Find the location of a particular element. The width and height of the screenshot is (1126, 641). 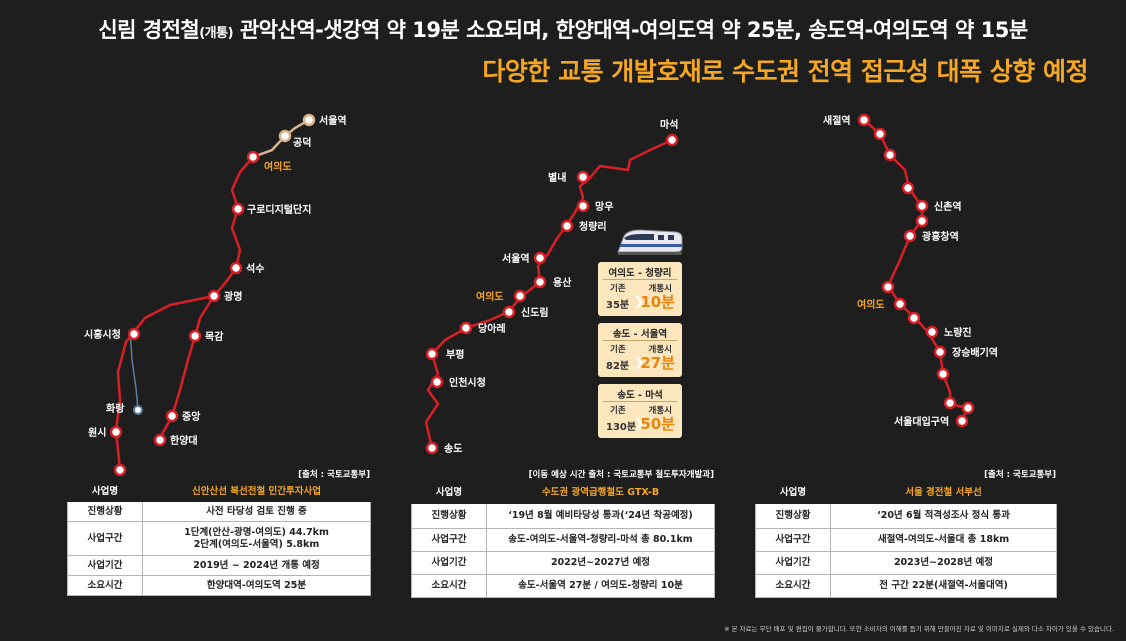

table-value: 2022년~2027년 예정 is located at coordinates (600, 563).